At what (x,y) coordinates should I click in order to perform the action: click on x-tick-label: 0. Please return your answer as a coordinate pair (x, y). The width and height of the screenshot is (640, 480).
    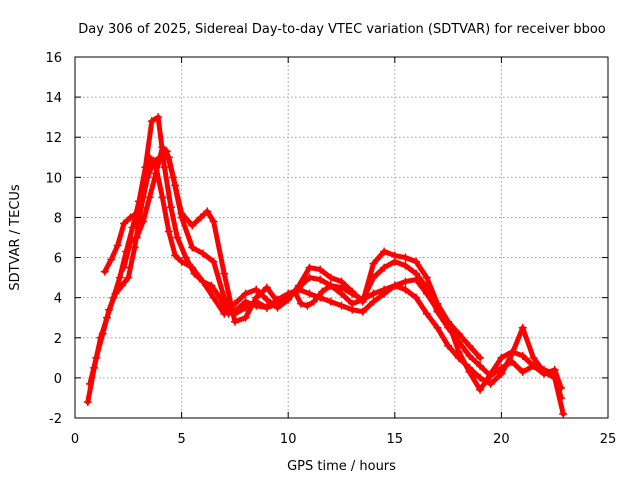
    Looking at the image, I should click on (75, 439).